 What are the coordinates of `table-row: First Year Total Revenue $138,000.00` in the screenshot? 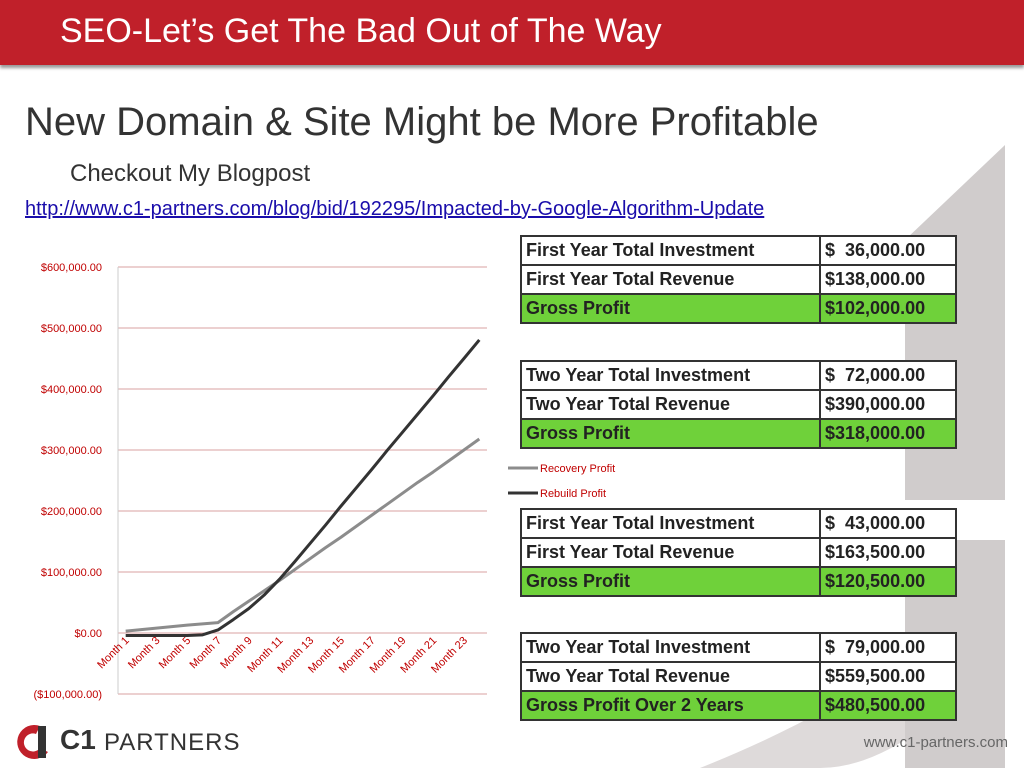 It's located at (738, 279).